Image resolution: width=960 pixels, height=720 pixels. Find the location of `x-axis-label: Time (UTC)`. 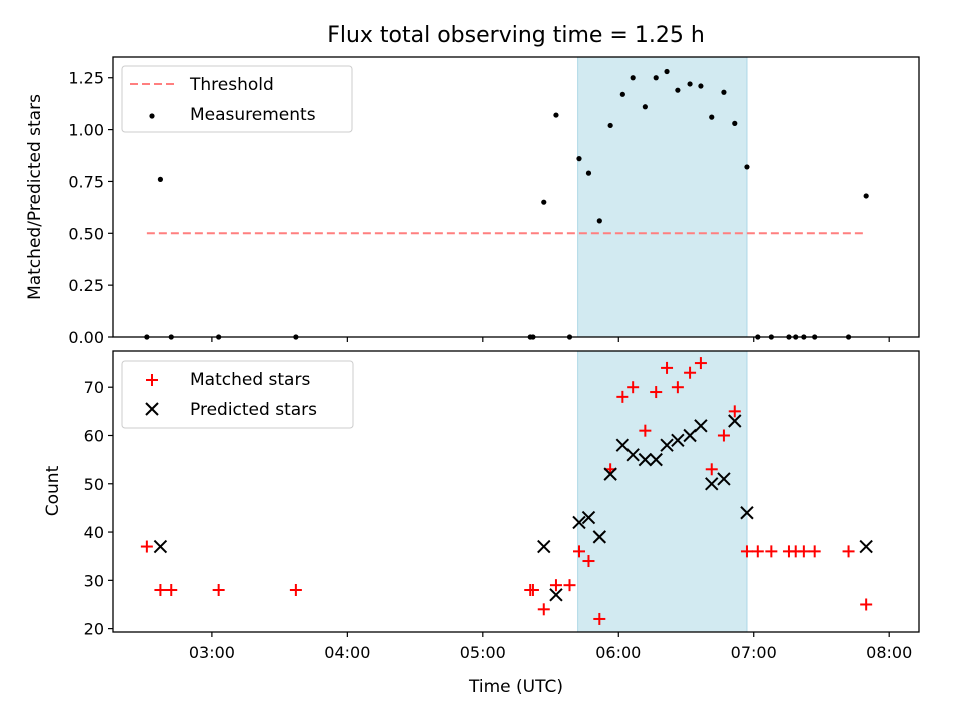

x-axis-label: Time (UTC) is located at coordinates (515, 687).